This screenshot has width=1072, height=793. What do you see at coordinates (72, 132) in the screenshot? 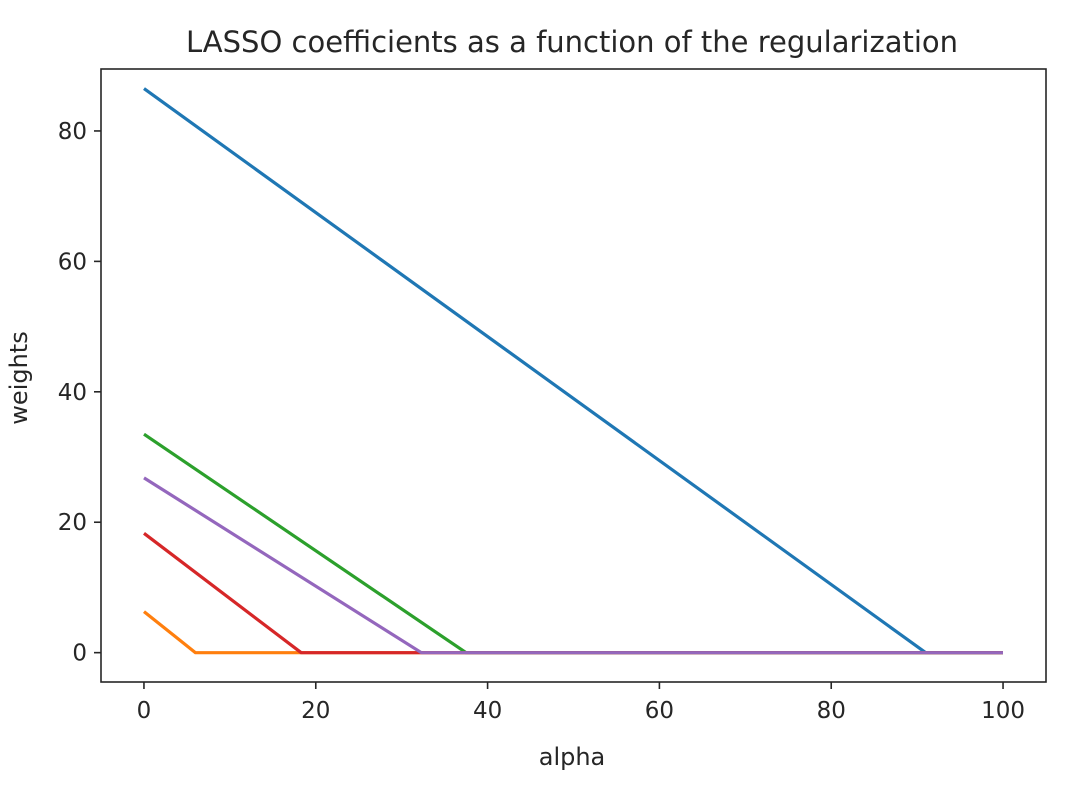
I see `y-tick-label: 80` at bounding box center [72, 132].